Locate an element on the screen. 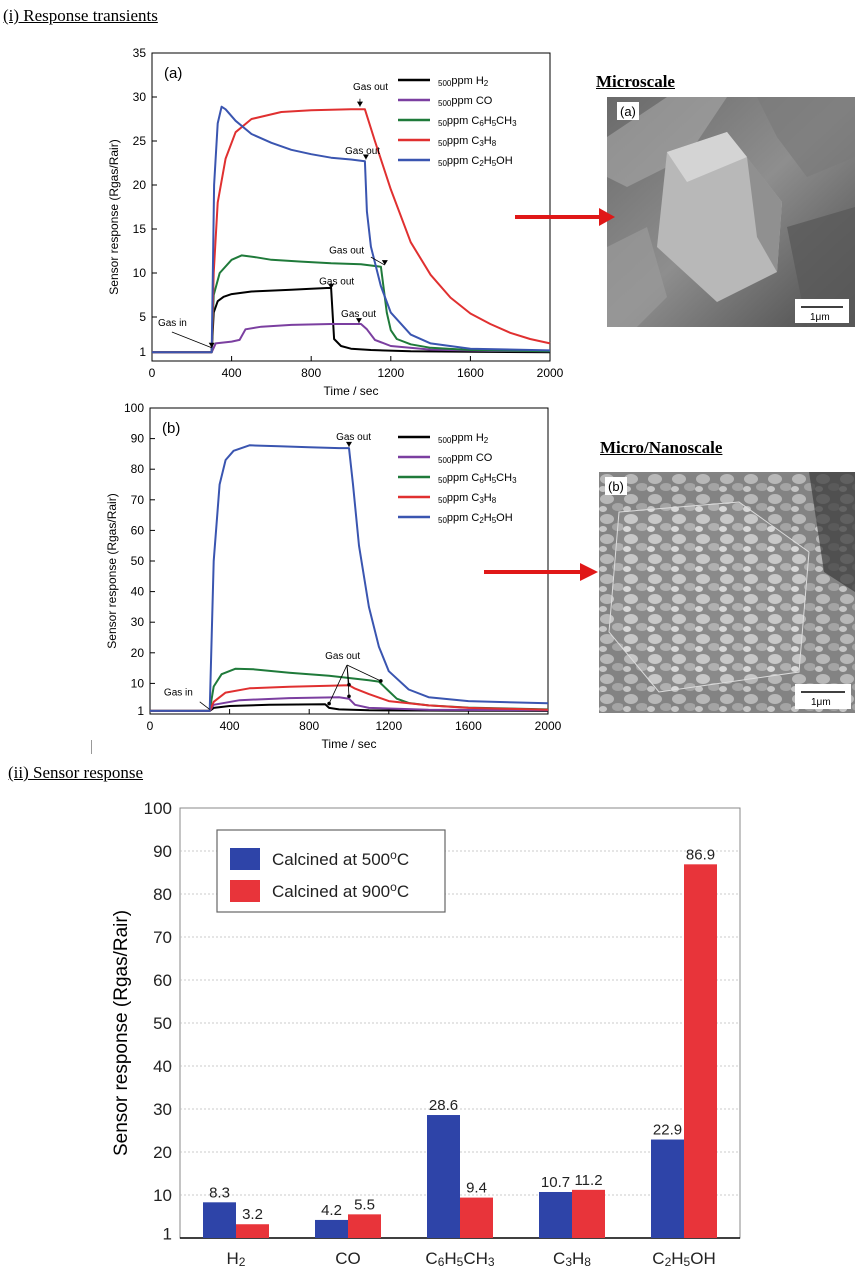 This screenshot has width=855, height=1273. series-line-toluene is located at coordinates (351, 304).